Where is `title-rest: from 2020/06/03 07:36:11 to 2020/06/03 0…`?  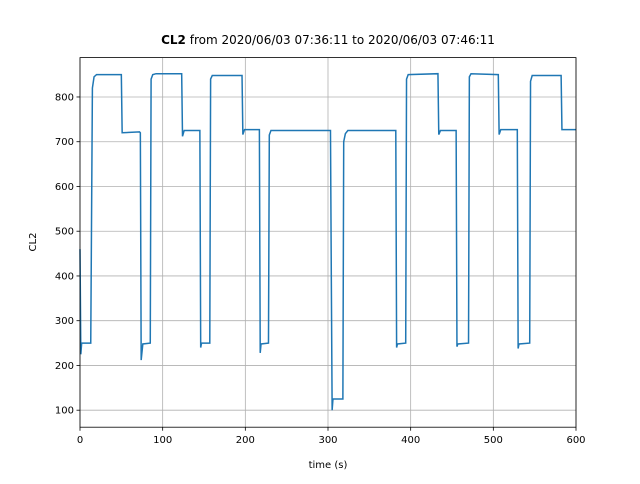 title-rest: from 2020/06/03 07:36:11 to 2020/06/03 0… is located at coordinates (342, 40).